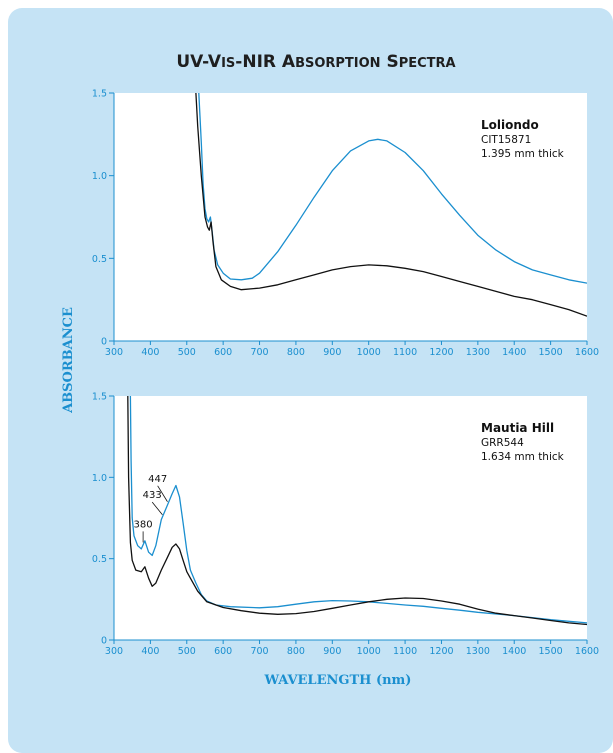 The image size is (613, 753). I want to click on sample-thickness: 1.395 mm thick, so click(523, 154).